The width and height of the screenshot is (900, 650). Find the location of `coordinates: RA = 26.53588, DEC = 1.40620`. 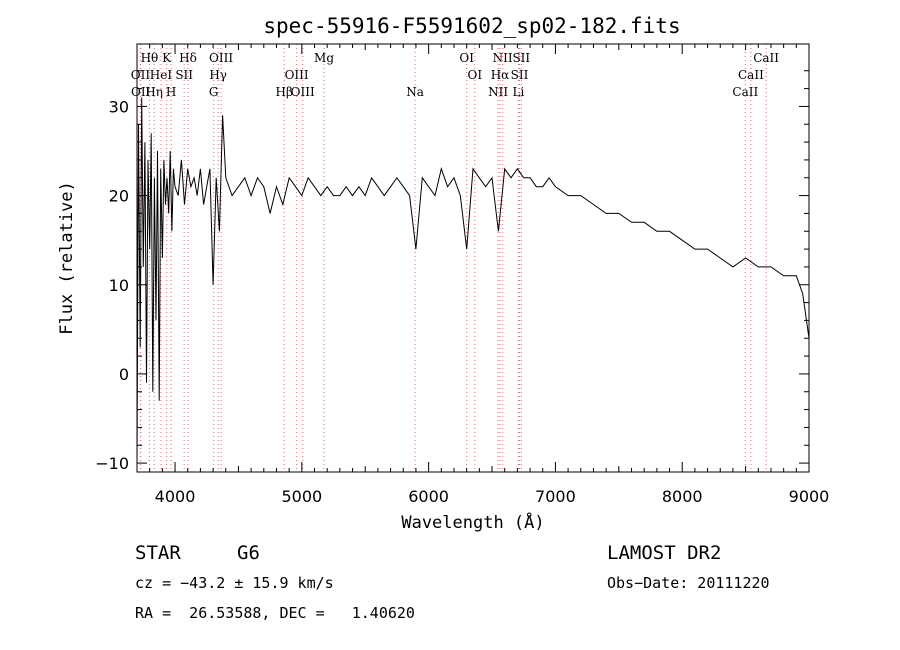

coordinates: RA = 26.53588, DEC = 1.40620 is located at coordinates (275, 613).